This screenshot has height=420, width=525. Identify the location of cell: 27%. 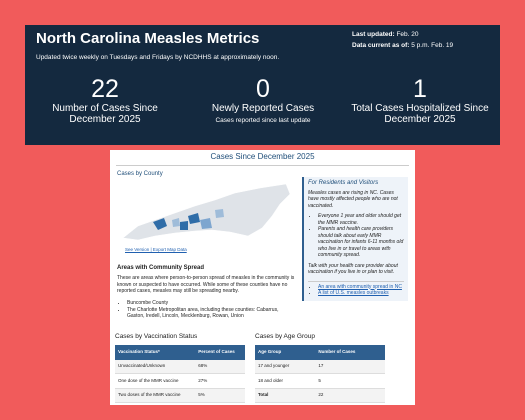
(220, 381).